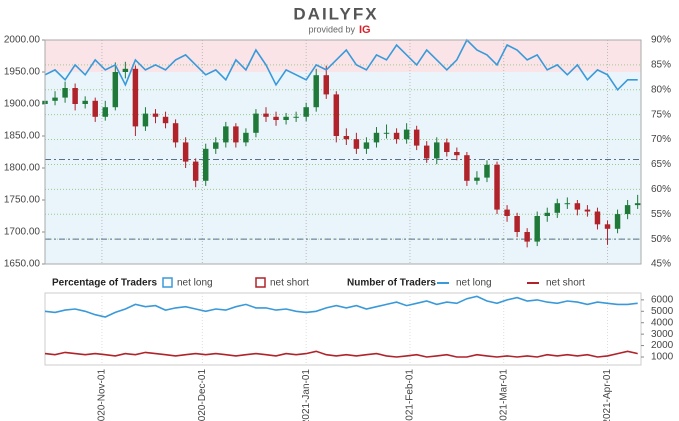 The height and width of the screenshot is (421, 679). I want to click on x-tick-label: 2020-Nov-01, so click(102, 395).